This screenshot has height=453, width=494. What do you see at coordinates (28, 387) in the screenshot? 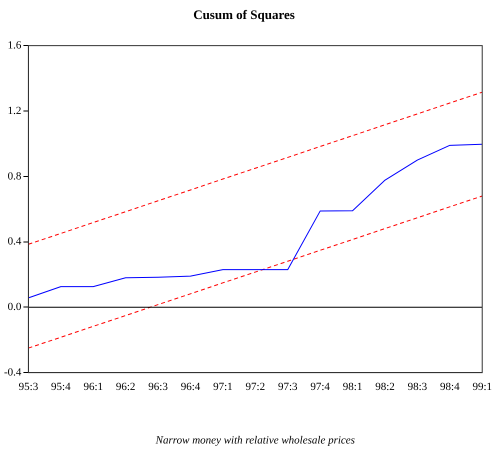
I see `x-tick-label: 95:3` at bounding box center [28, 387].